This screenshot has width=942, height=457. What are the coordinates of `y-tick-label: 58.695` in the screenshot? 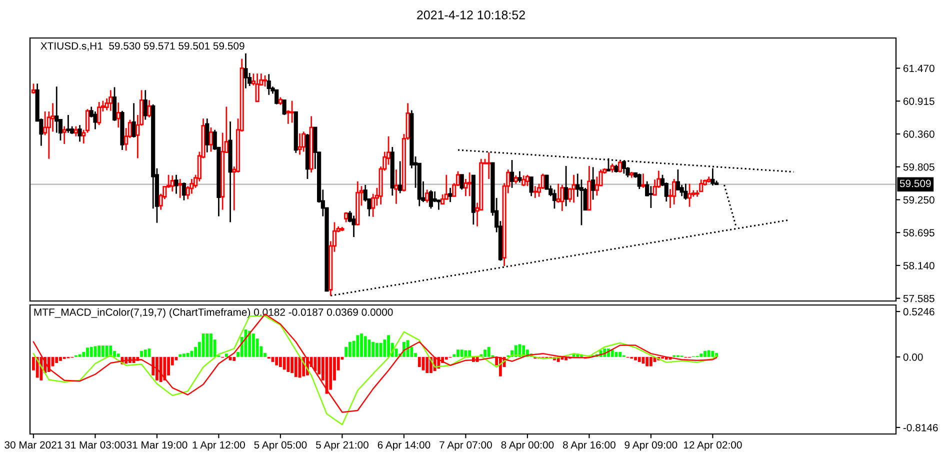 It's located at (918, 232).